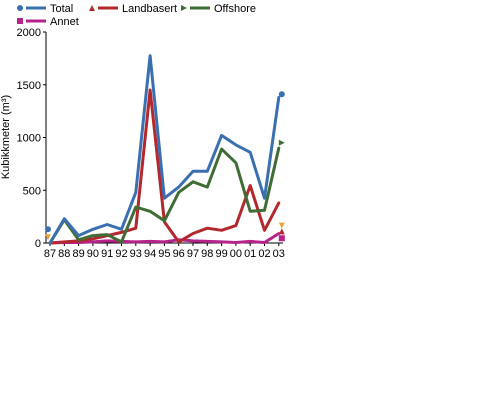 This screenshot has width=500, height=419. What do you see at coordinates (149, 9) in the screenshot?
I see `legend-label: Landbasert` at bounding box center [149, 9].